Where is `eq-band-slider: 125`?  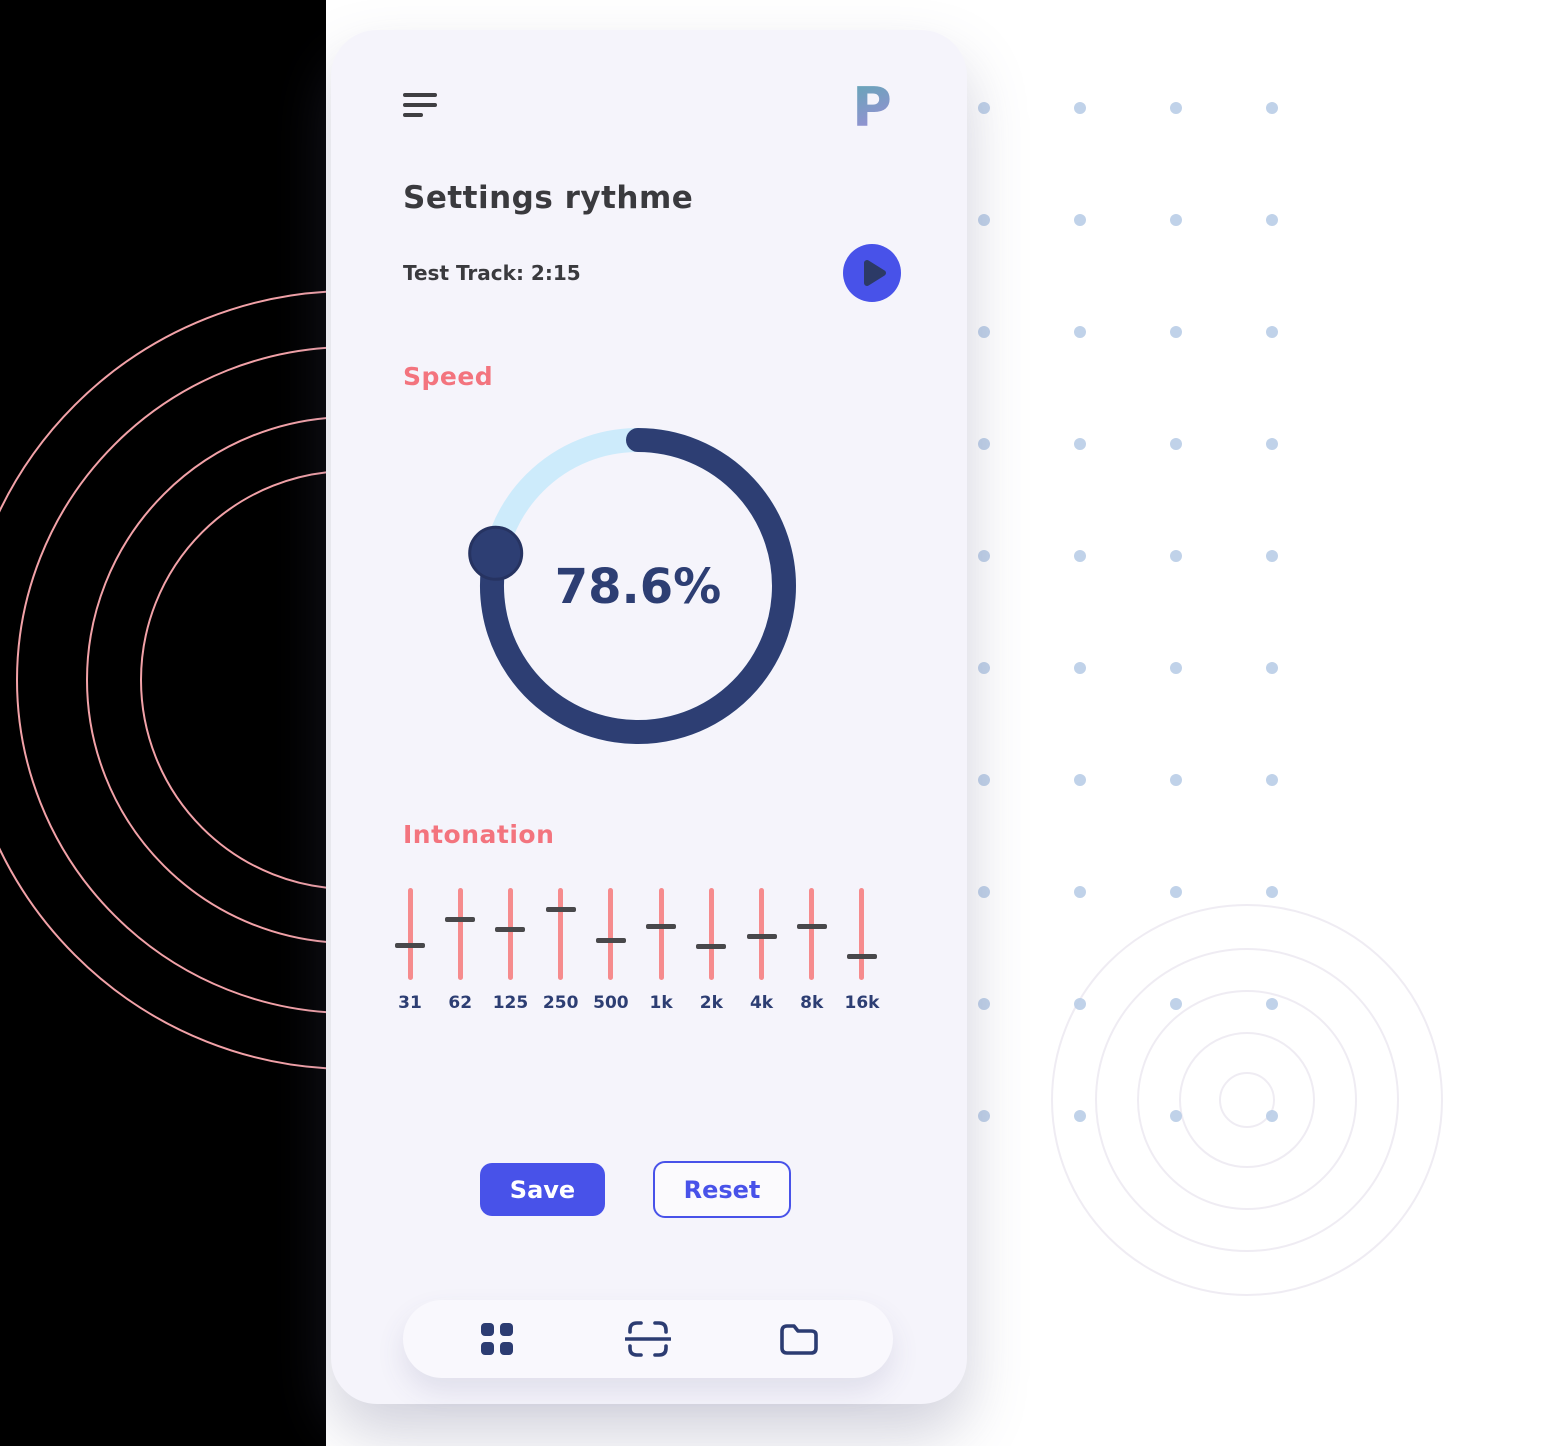 eq-band-slider: 125 is located at coordinates (510, 953).